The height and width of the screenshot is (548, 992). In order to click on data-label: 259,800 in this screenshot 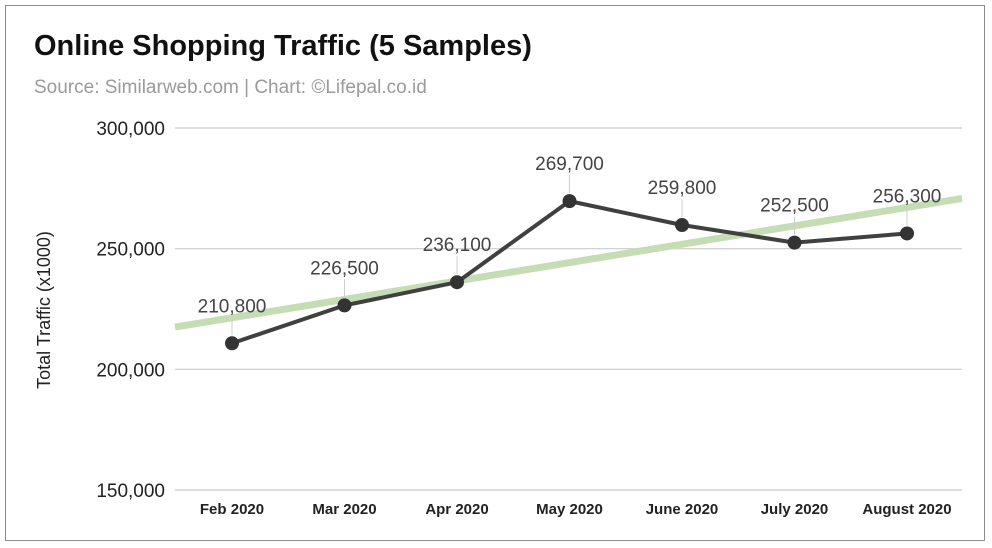, I will do `click(682, 188)`.